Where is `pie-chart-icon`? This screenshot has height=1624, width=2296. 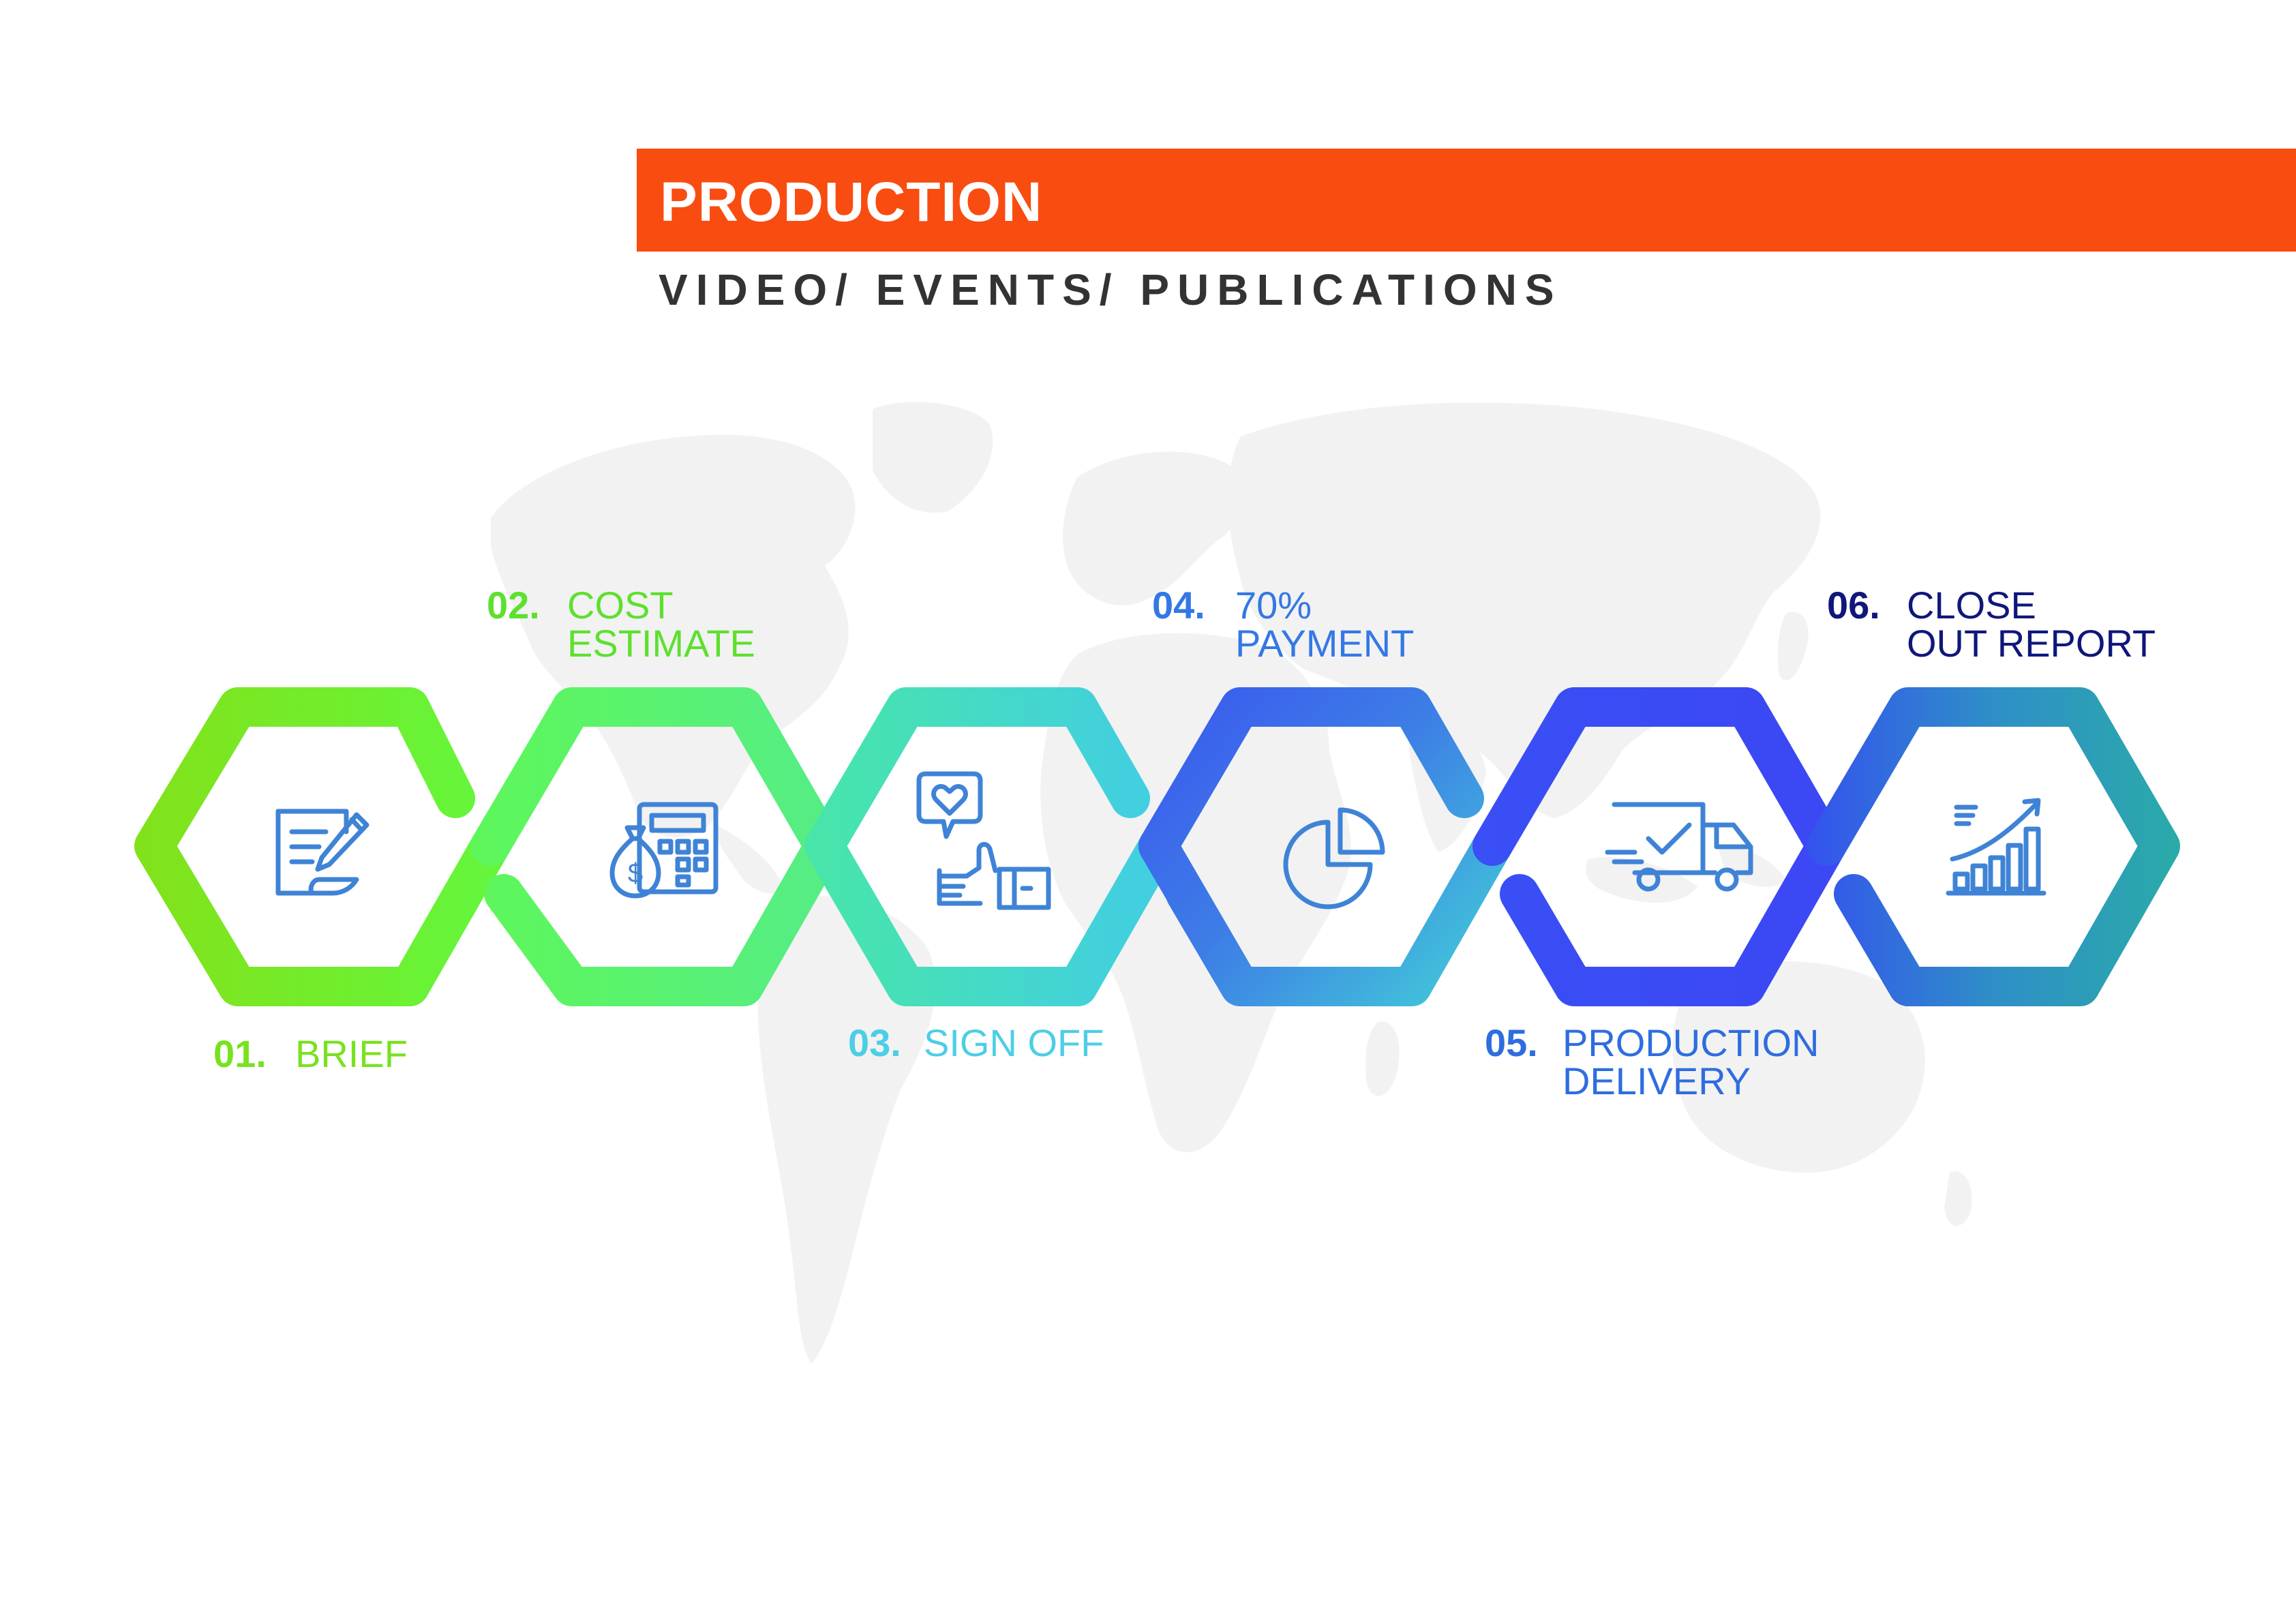 pie-chart-icon is located at coordinates (1334, 858).